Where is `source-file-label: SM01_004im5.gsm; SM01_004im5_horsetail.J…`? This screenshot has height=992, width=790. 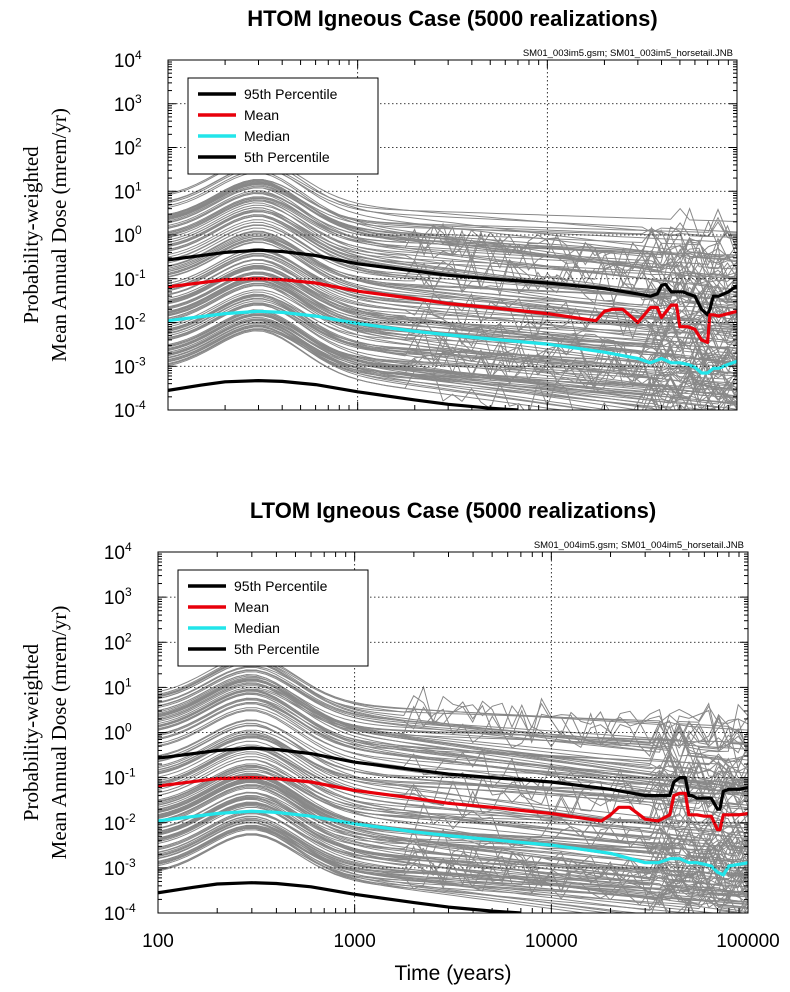
source-file-label: SM01_004im5.gsm; SM01_004im5_horsetail.J… is located at coordinates (639, 545).